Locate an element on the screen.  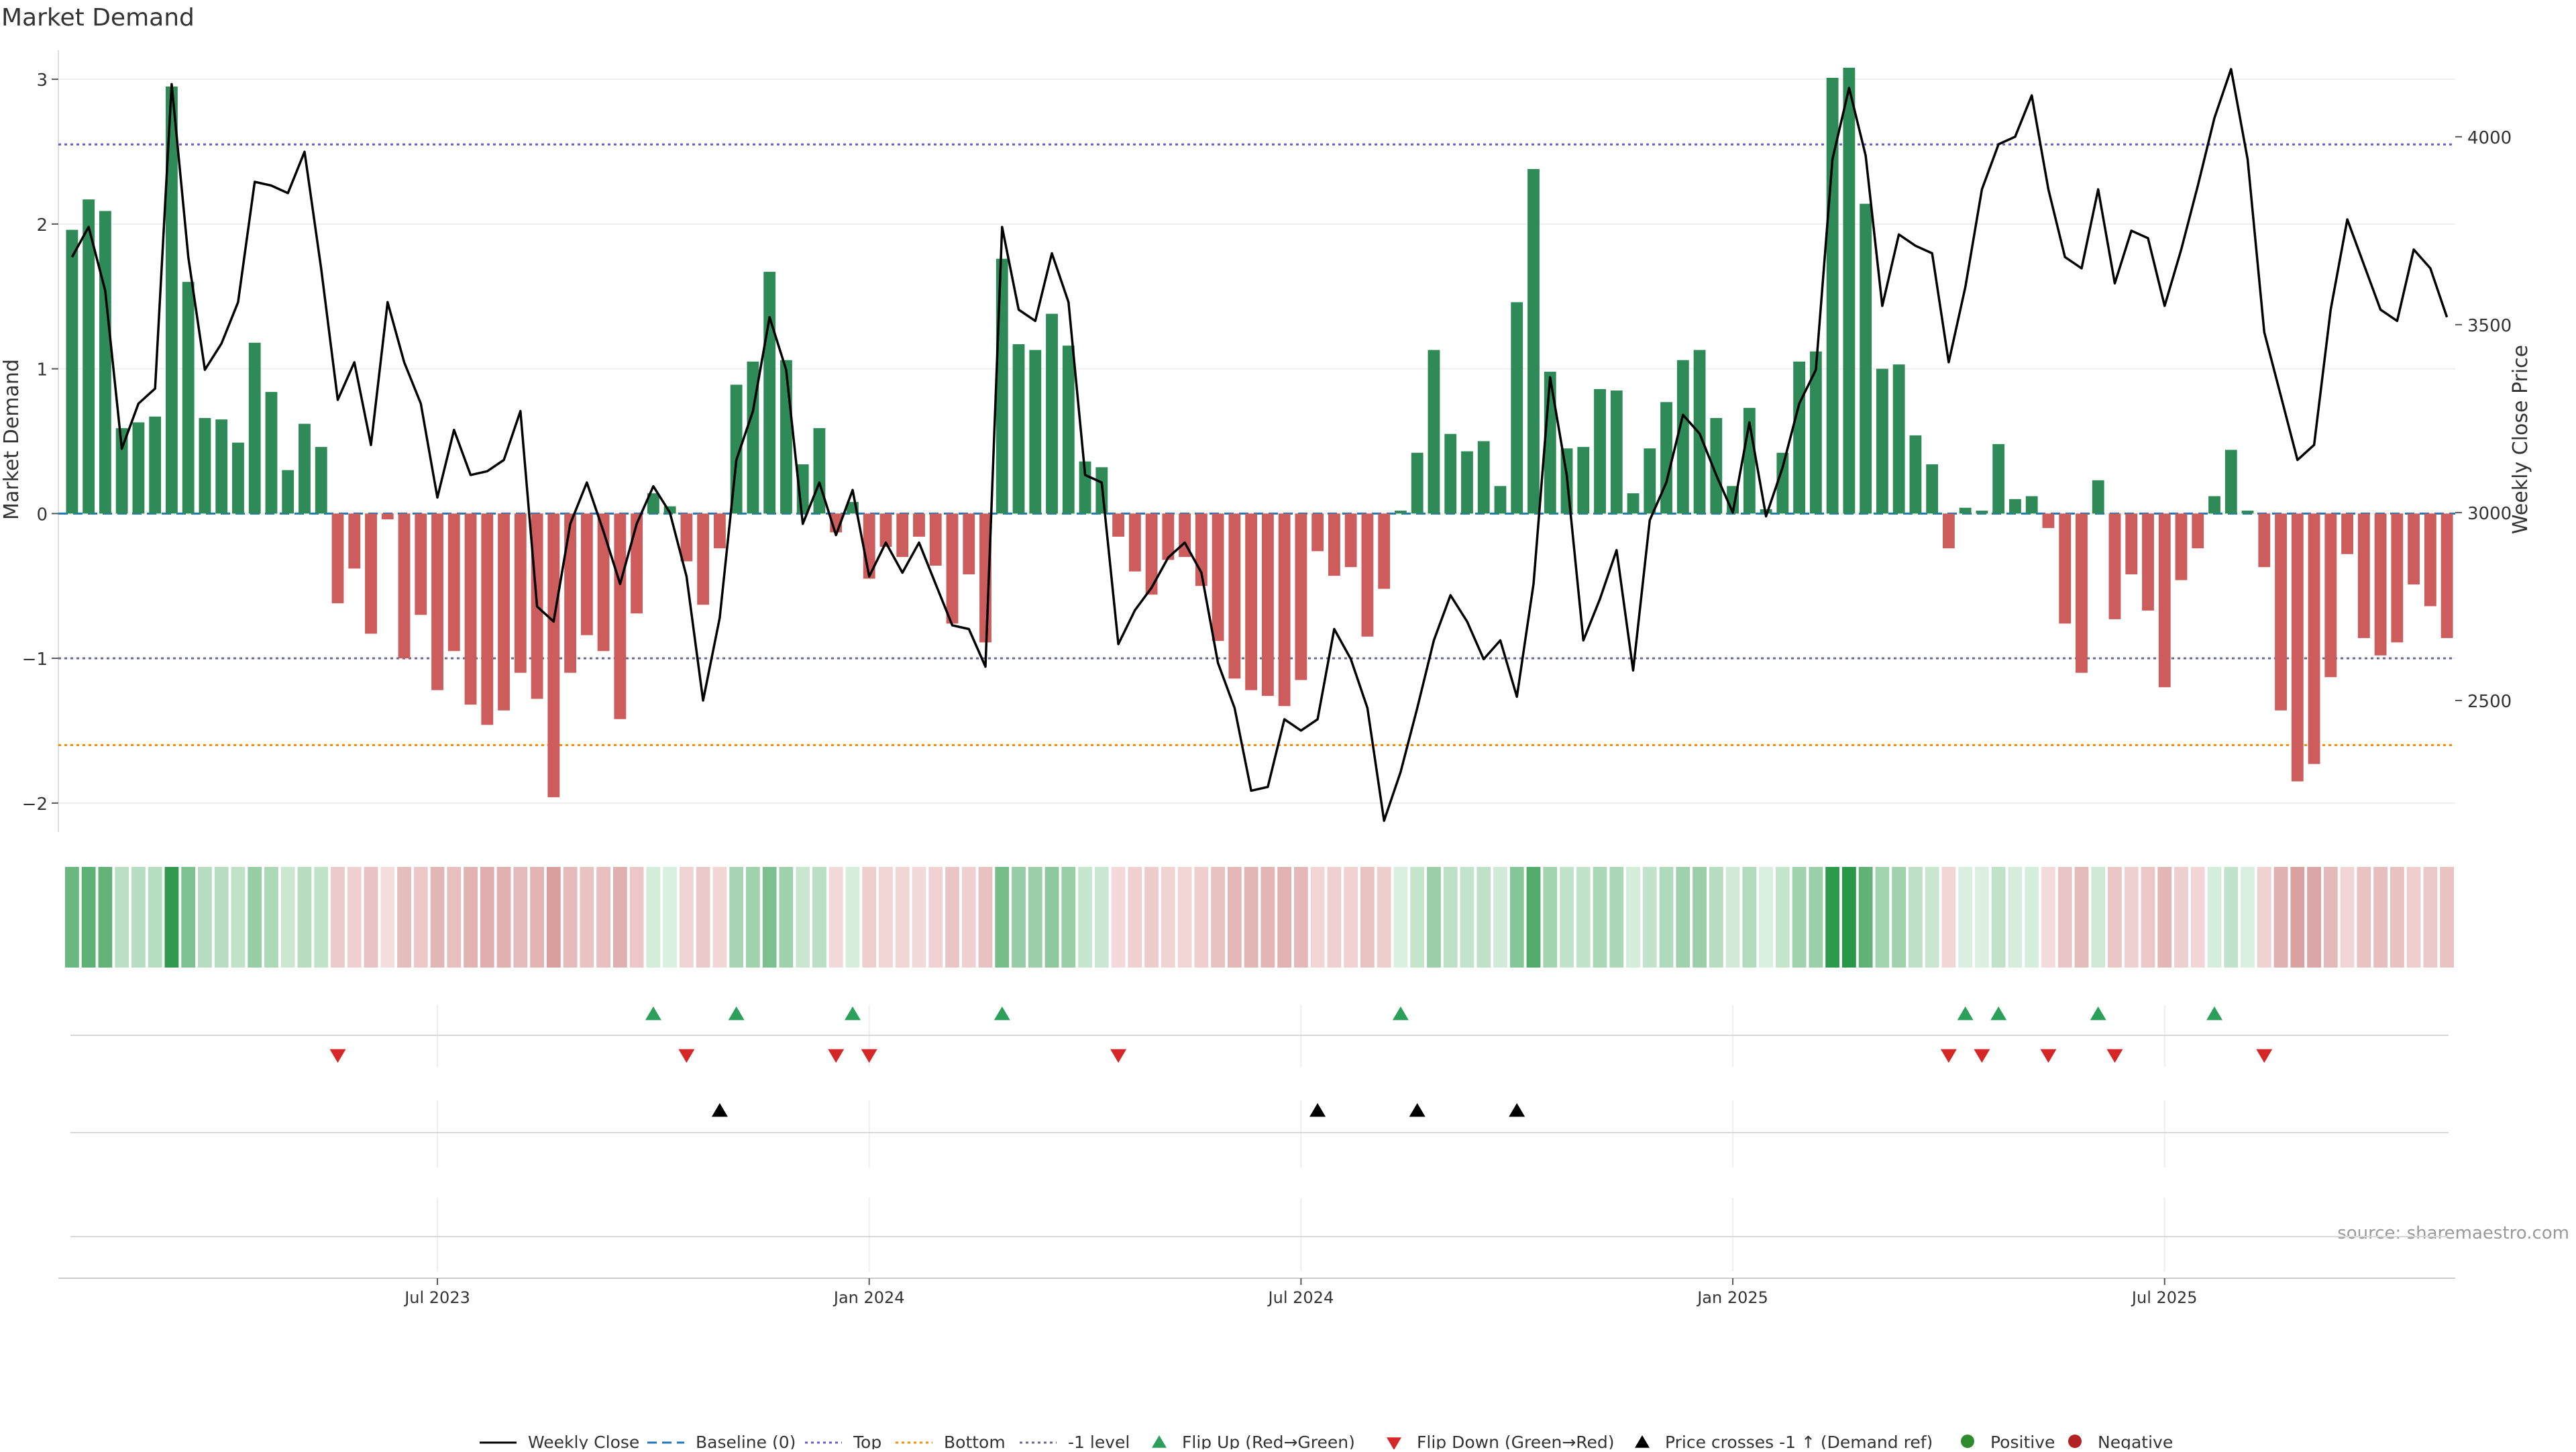
left-axis-label: Market Demand is located at coordinates (11, 440).